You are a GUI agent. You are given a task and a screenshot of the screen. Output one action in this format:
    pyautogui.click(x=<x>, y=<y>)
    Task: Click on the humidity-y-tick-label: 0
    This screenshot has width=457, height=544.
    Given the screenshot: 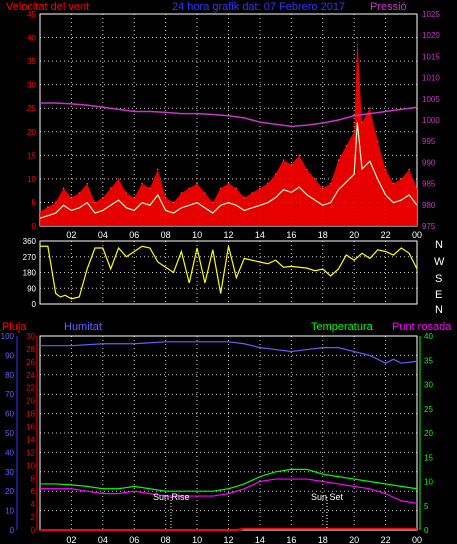 What is the action you would take?
    pyautogui.click(x=12, y=530)
    